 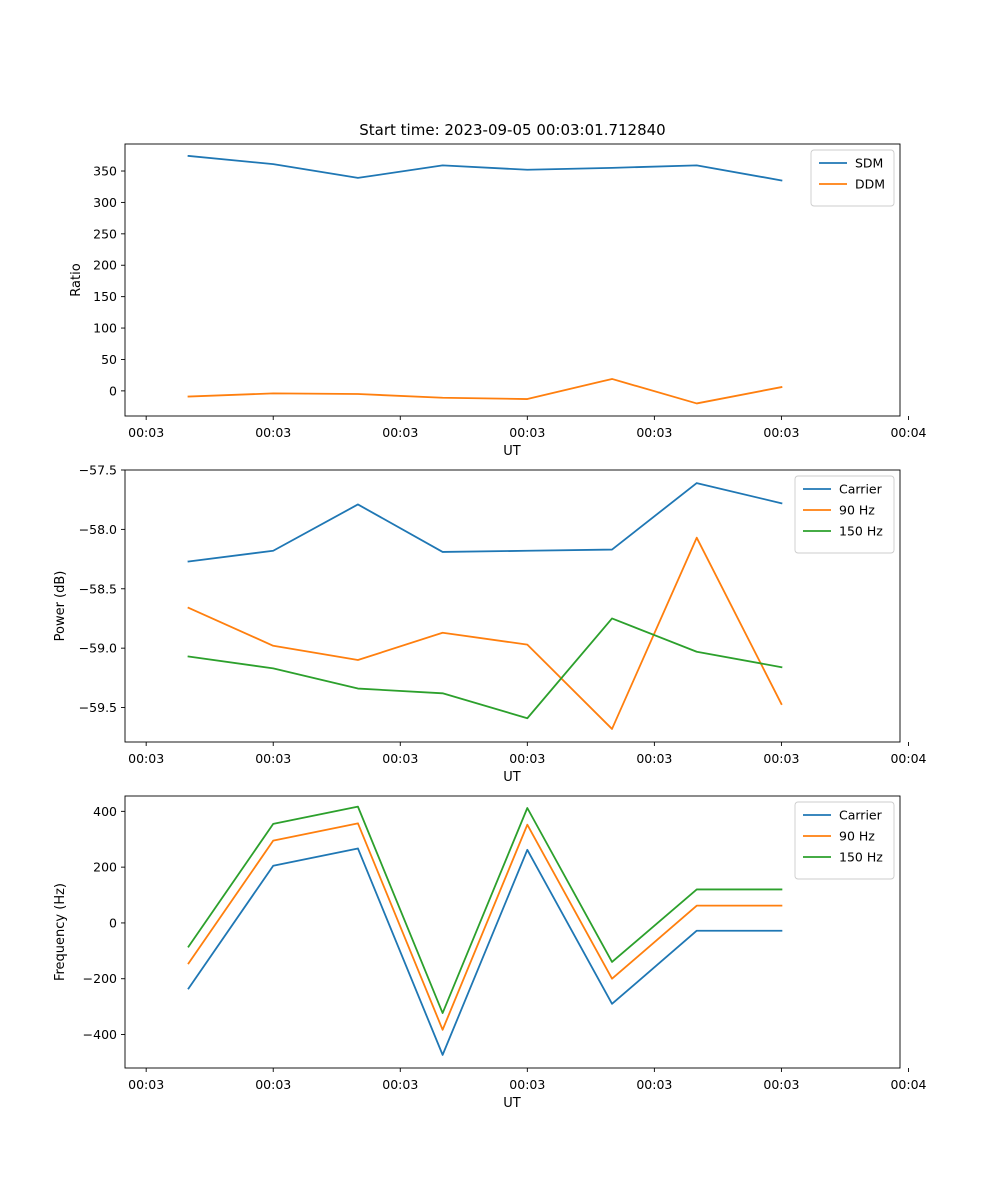 What do you see at coordinates (109, 359) in the screenshot?
I see `y-tick-label: 50` at bounding box center [109, 359].